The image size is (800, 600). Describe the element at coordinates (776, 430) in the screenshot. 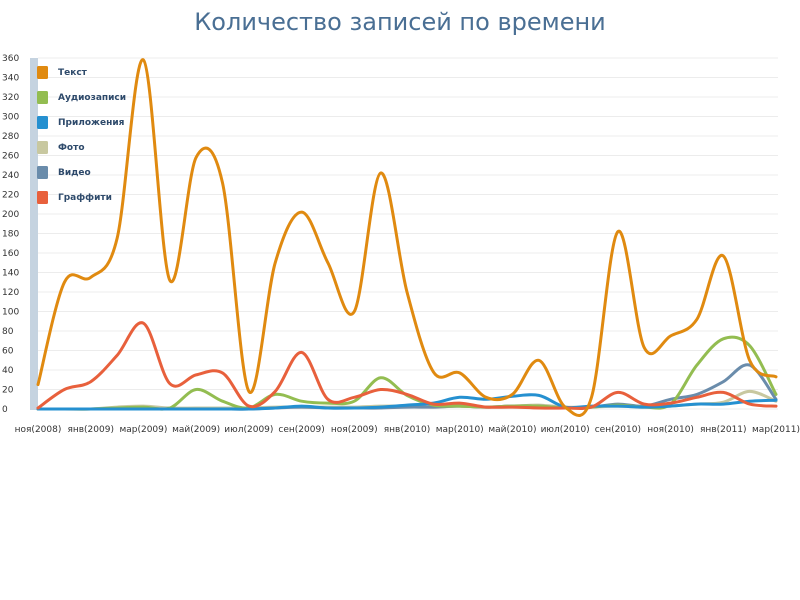

I see `x-tick-label: мар(2011)` at that location.